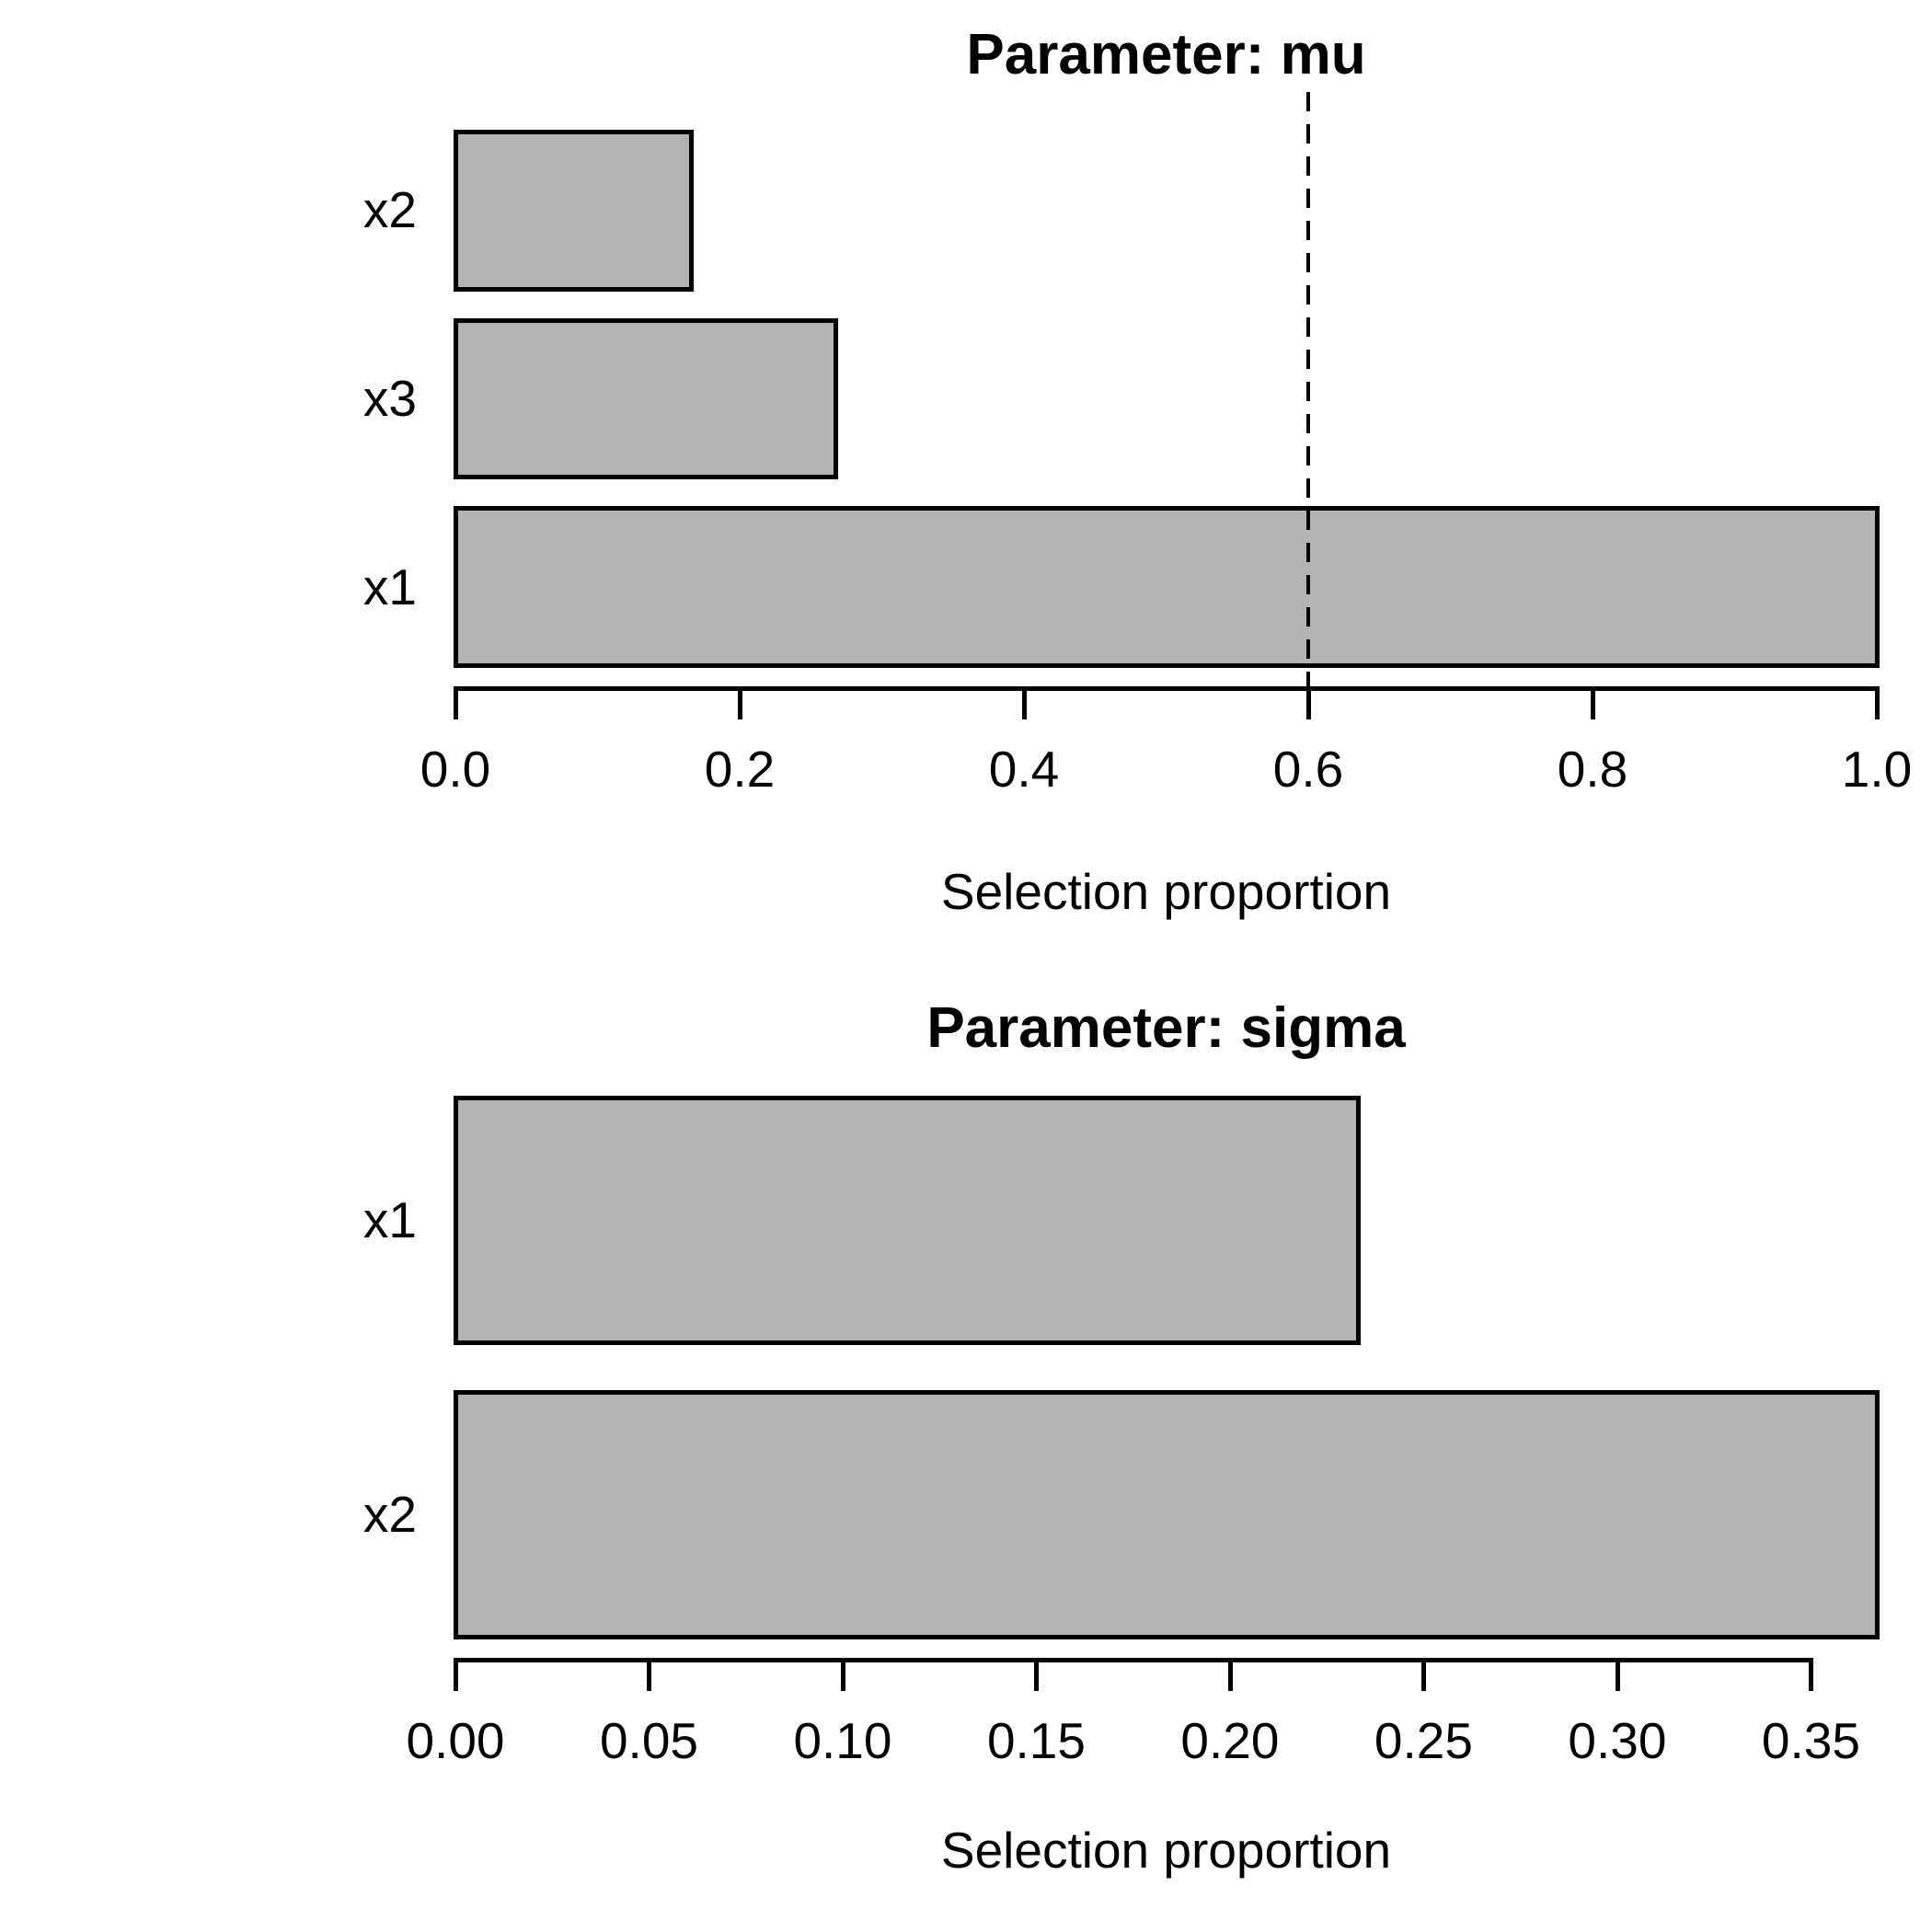 The height and width of the screenshot is (1932, 1932). I want to click on x-axis-tick-label: 0.8, so click(1592, 769).